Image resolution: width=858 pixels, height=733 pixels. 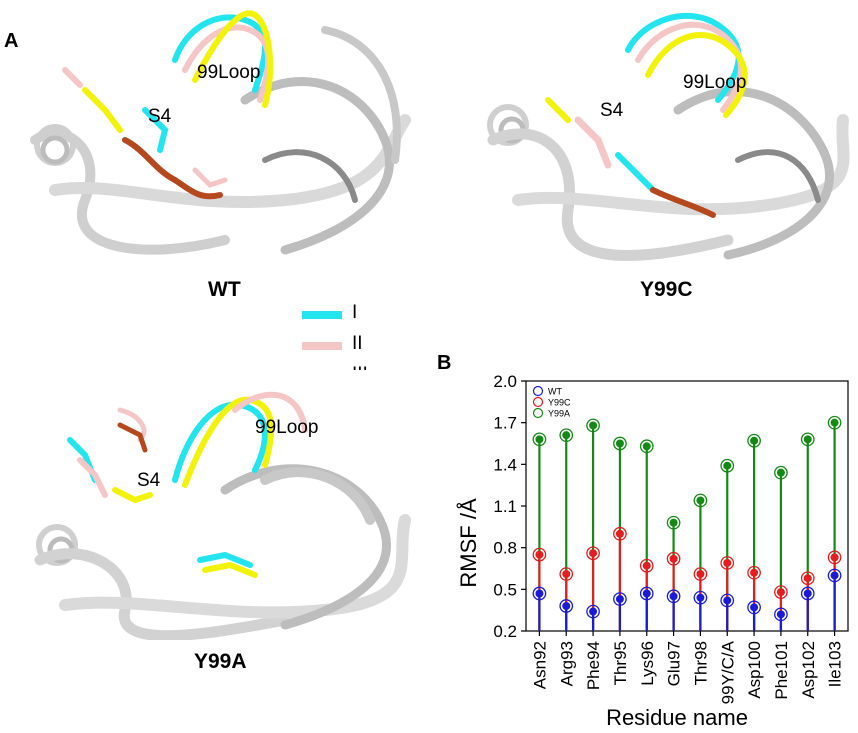 I want to click on x-tick-label: Asn92, so click(x=539, y=665).